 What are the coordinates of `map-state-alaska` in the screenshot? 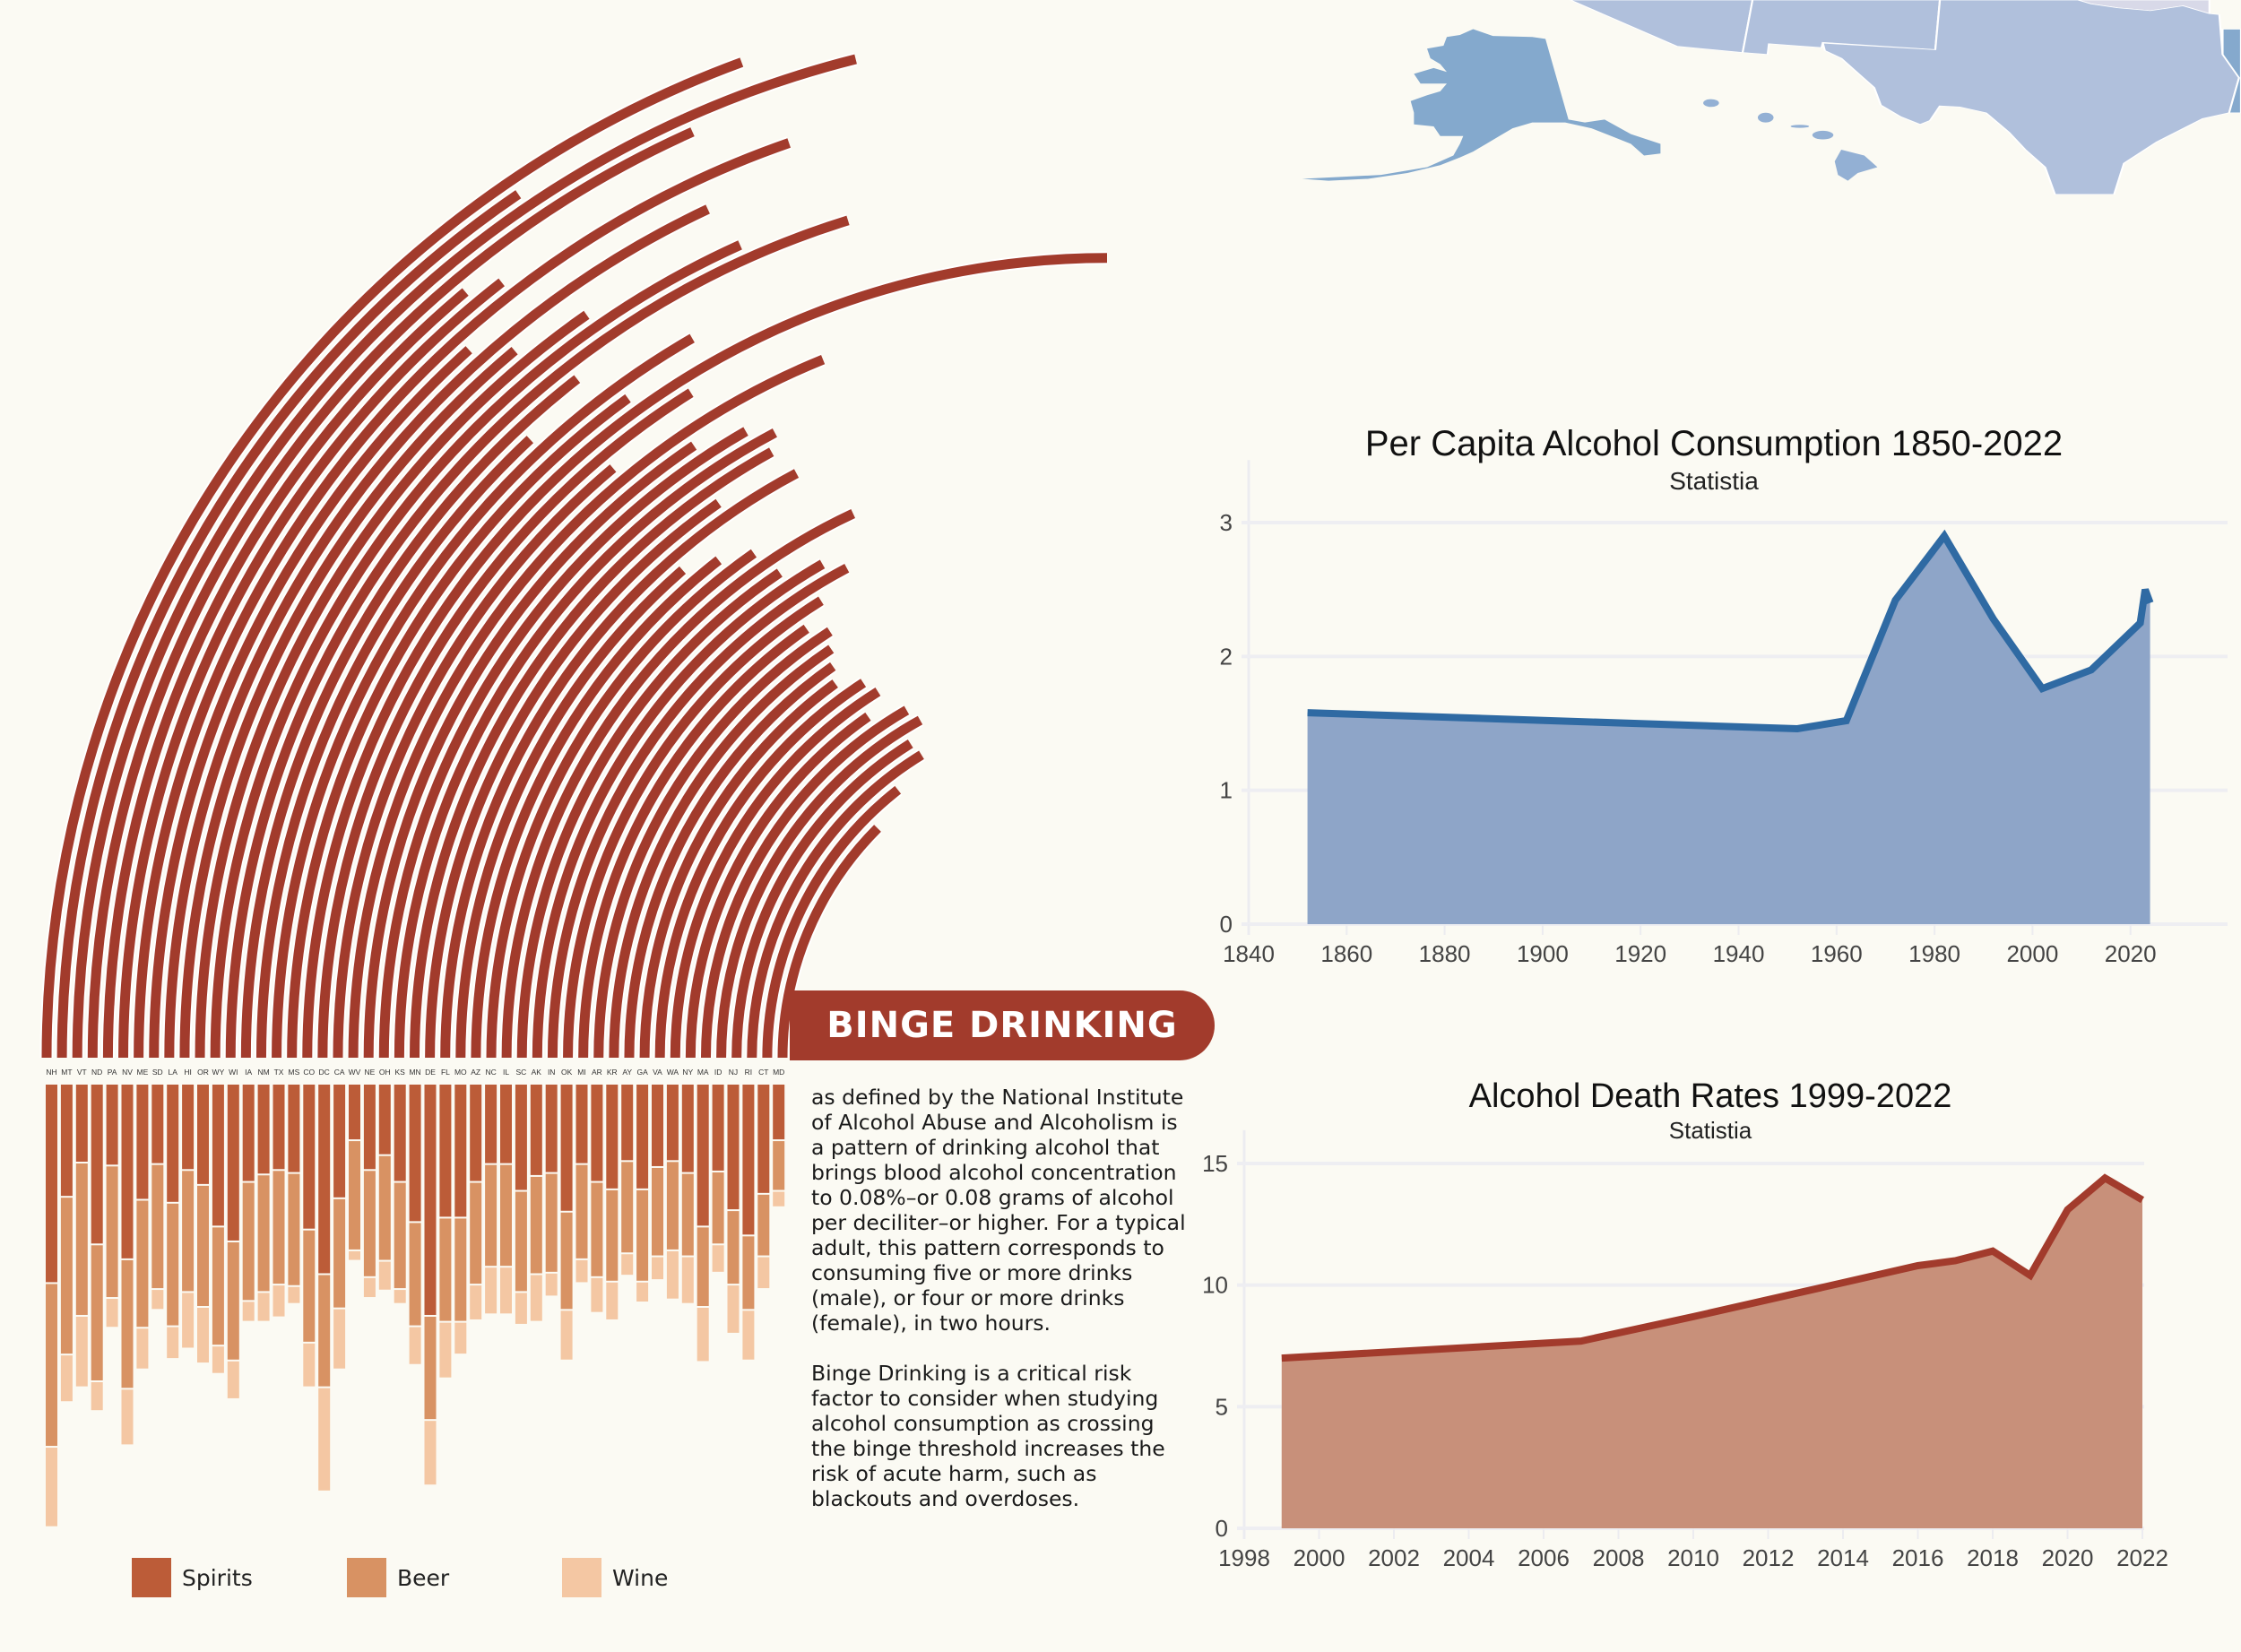 It's located at (1481, 105).